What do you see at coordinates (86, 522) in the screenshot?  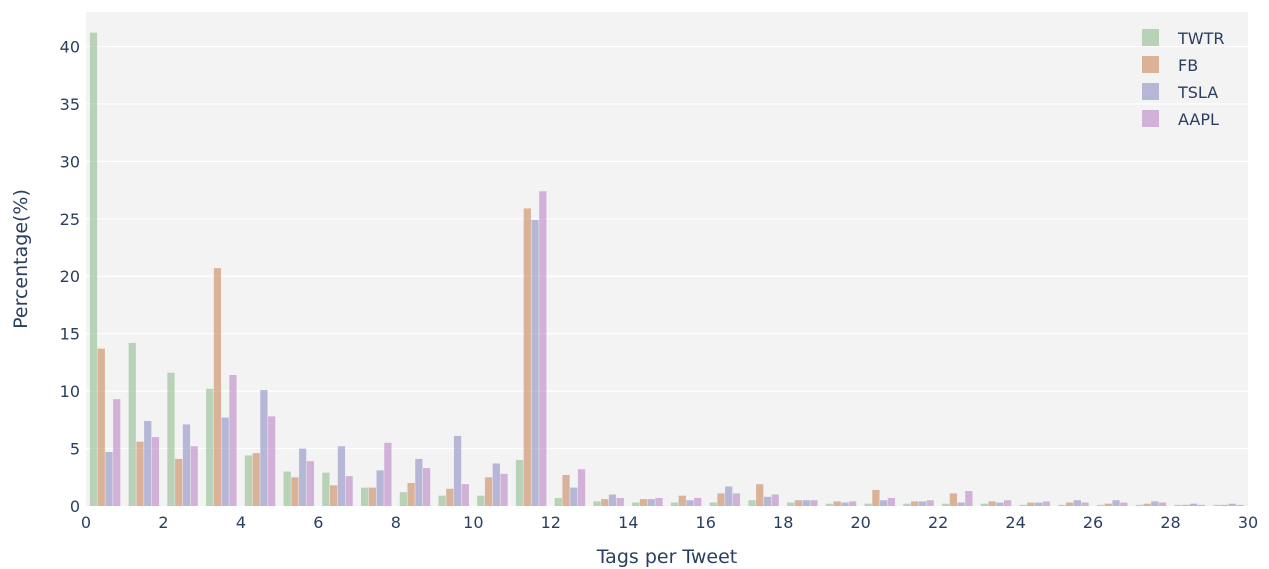 I see `x-tick-label-0: 0` at bounding box center [86, 522].